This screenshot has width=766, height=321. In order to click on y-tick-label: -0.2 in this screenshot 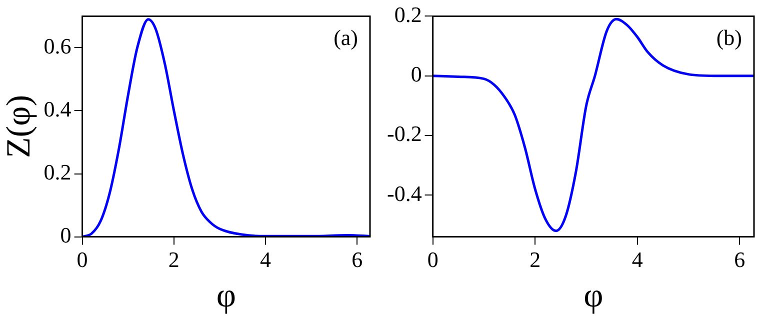, I will do `click(404, 133)`.